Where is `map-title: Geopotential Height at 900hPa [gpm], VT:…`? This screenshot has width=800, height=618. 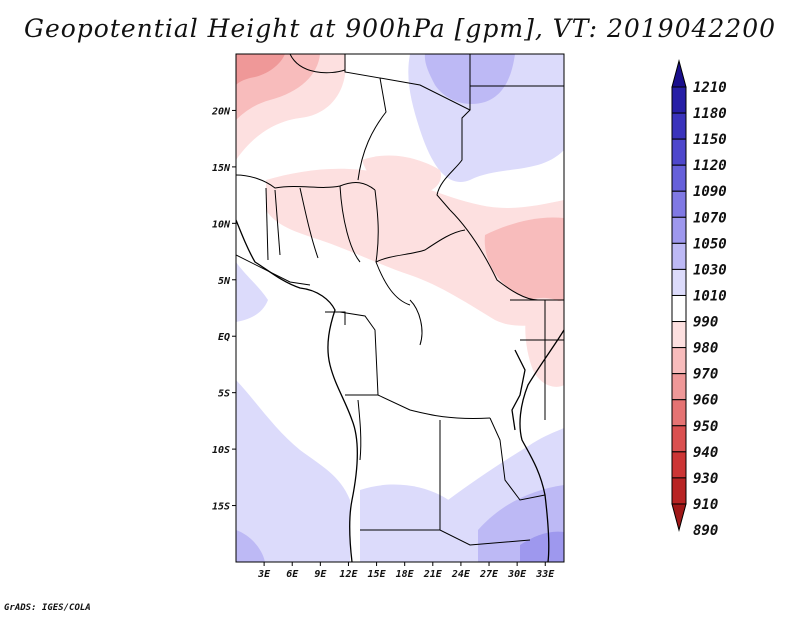
map-title: Geopotential Height at 900hPa [gpm], VT:… is located at coordinates (400, 28).